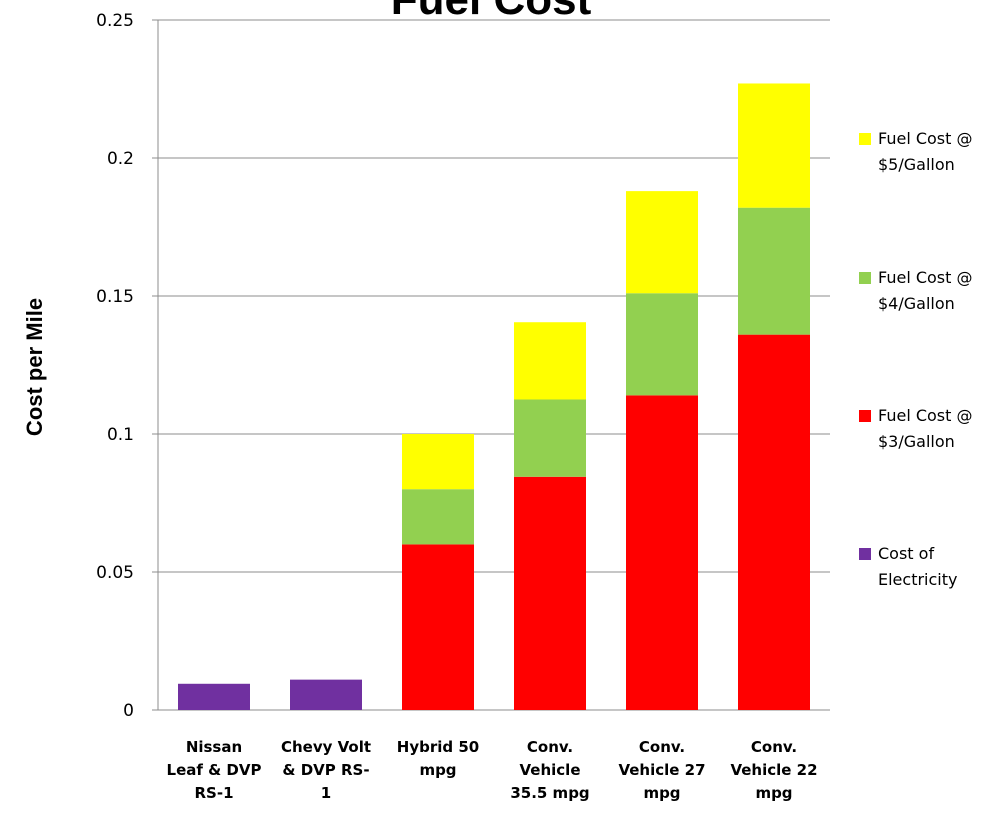  Describe the element at coordinates (115, 366) in the screenshot. I see `y-tick-labels: 0 0.05 0.1 0.15 0.2 0.25` at that location.